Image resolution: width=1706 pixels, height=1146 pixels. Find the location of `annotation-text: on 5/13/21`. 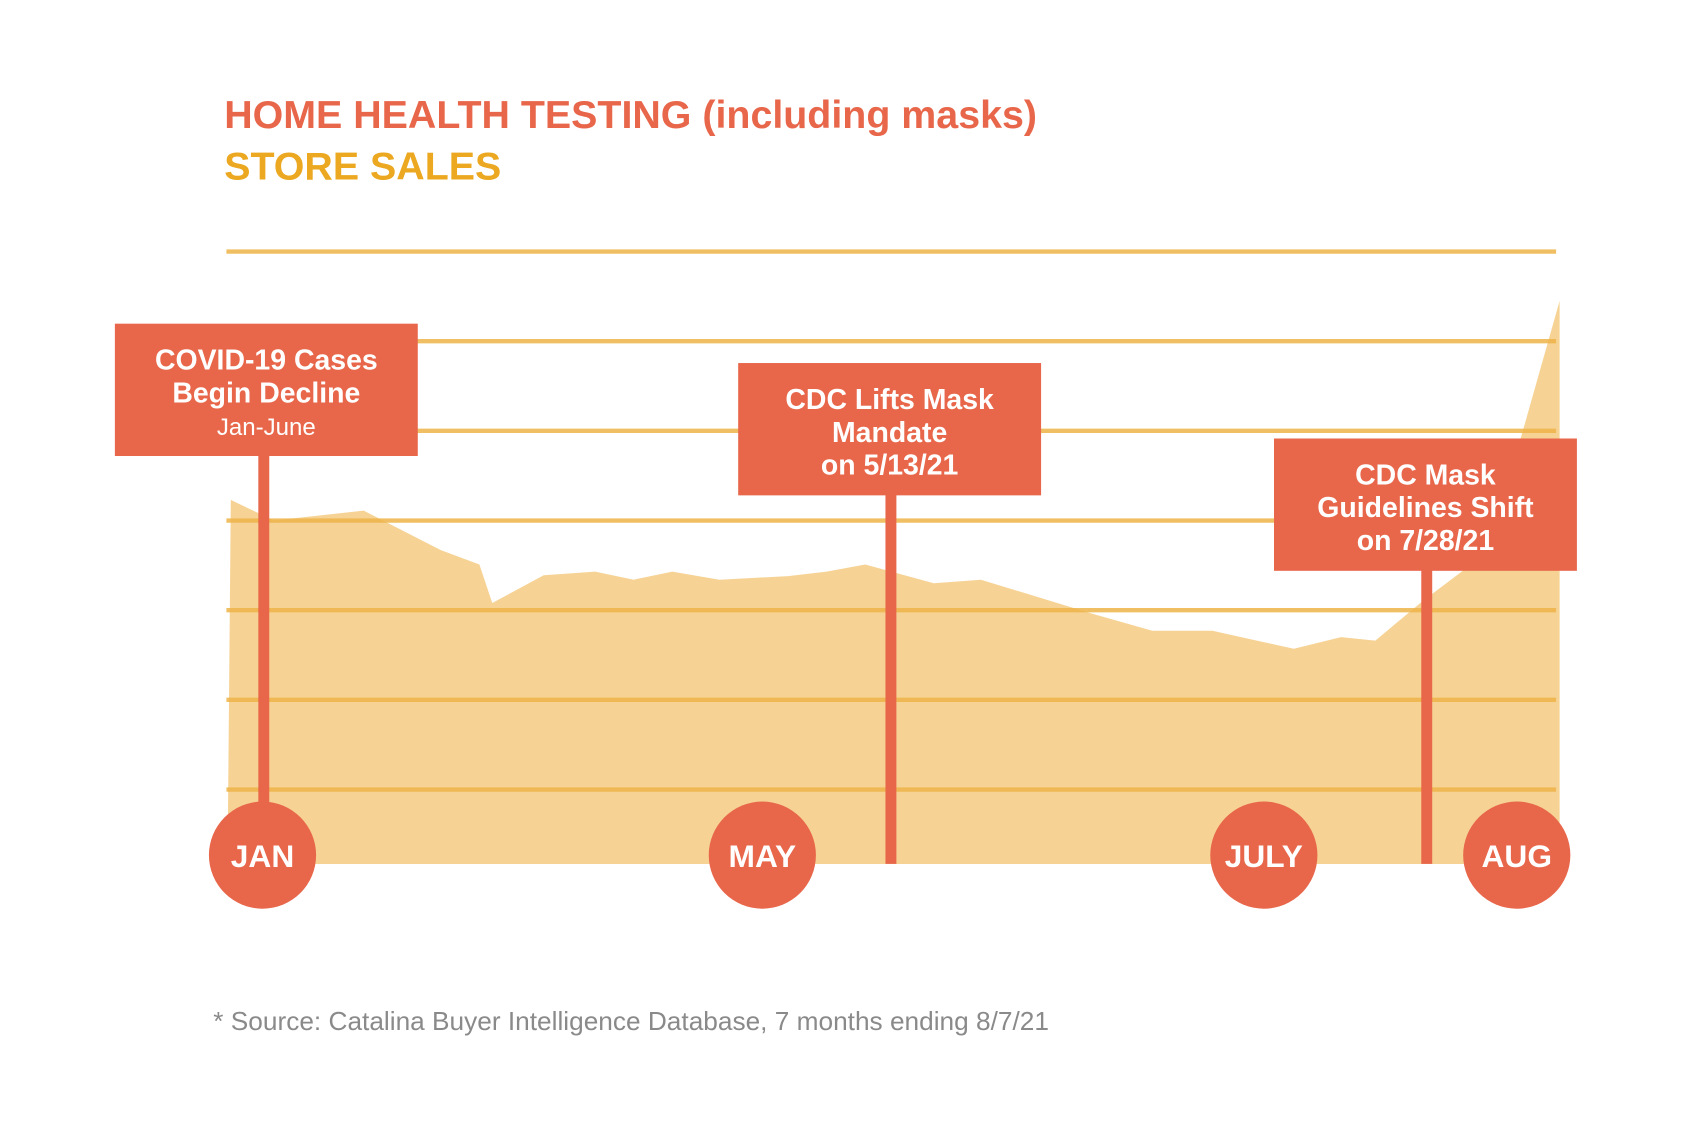

annotation-text: on 5/13/21 is located at coordinates (890, 466).